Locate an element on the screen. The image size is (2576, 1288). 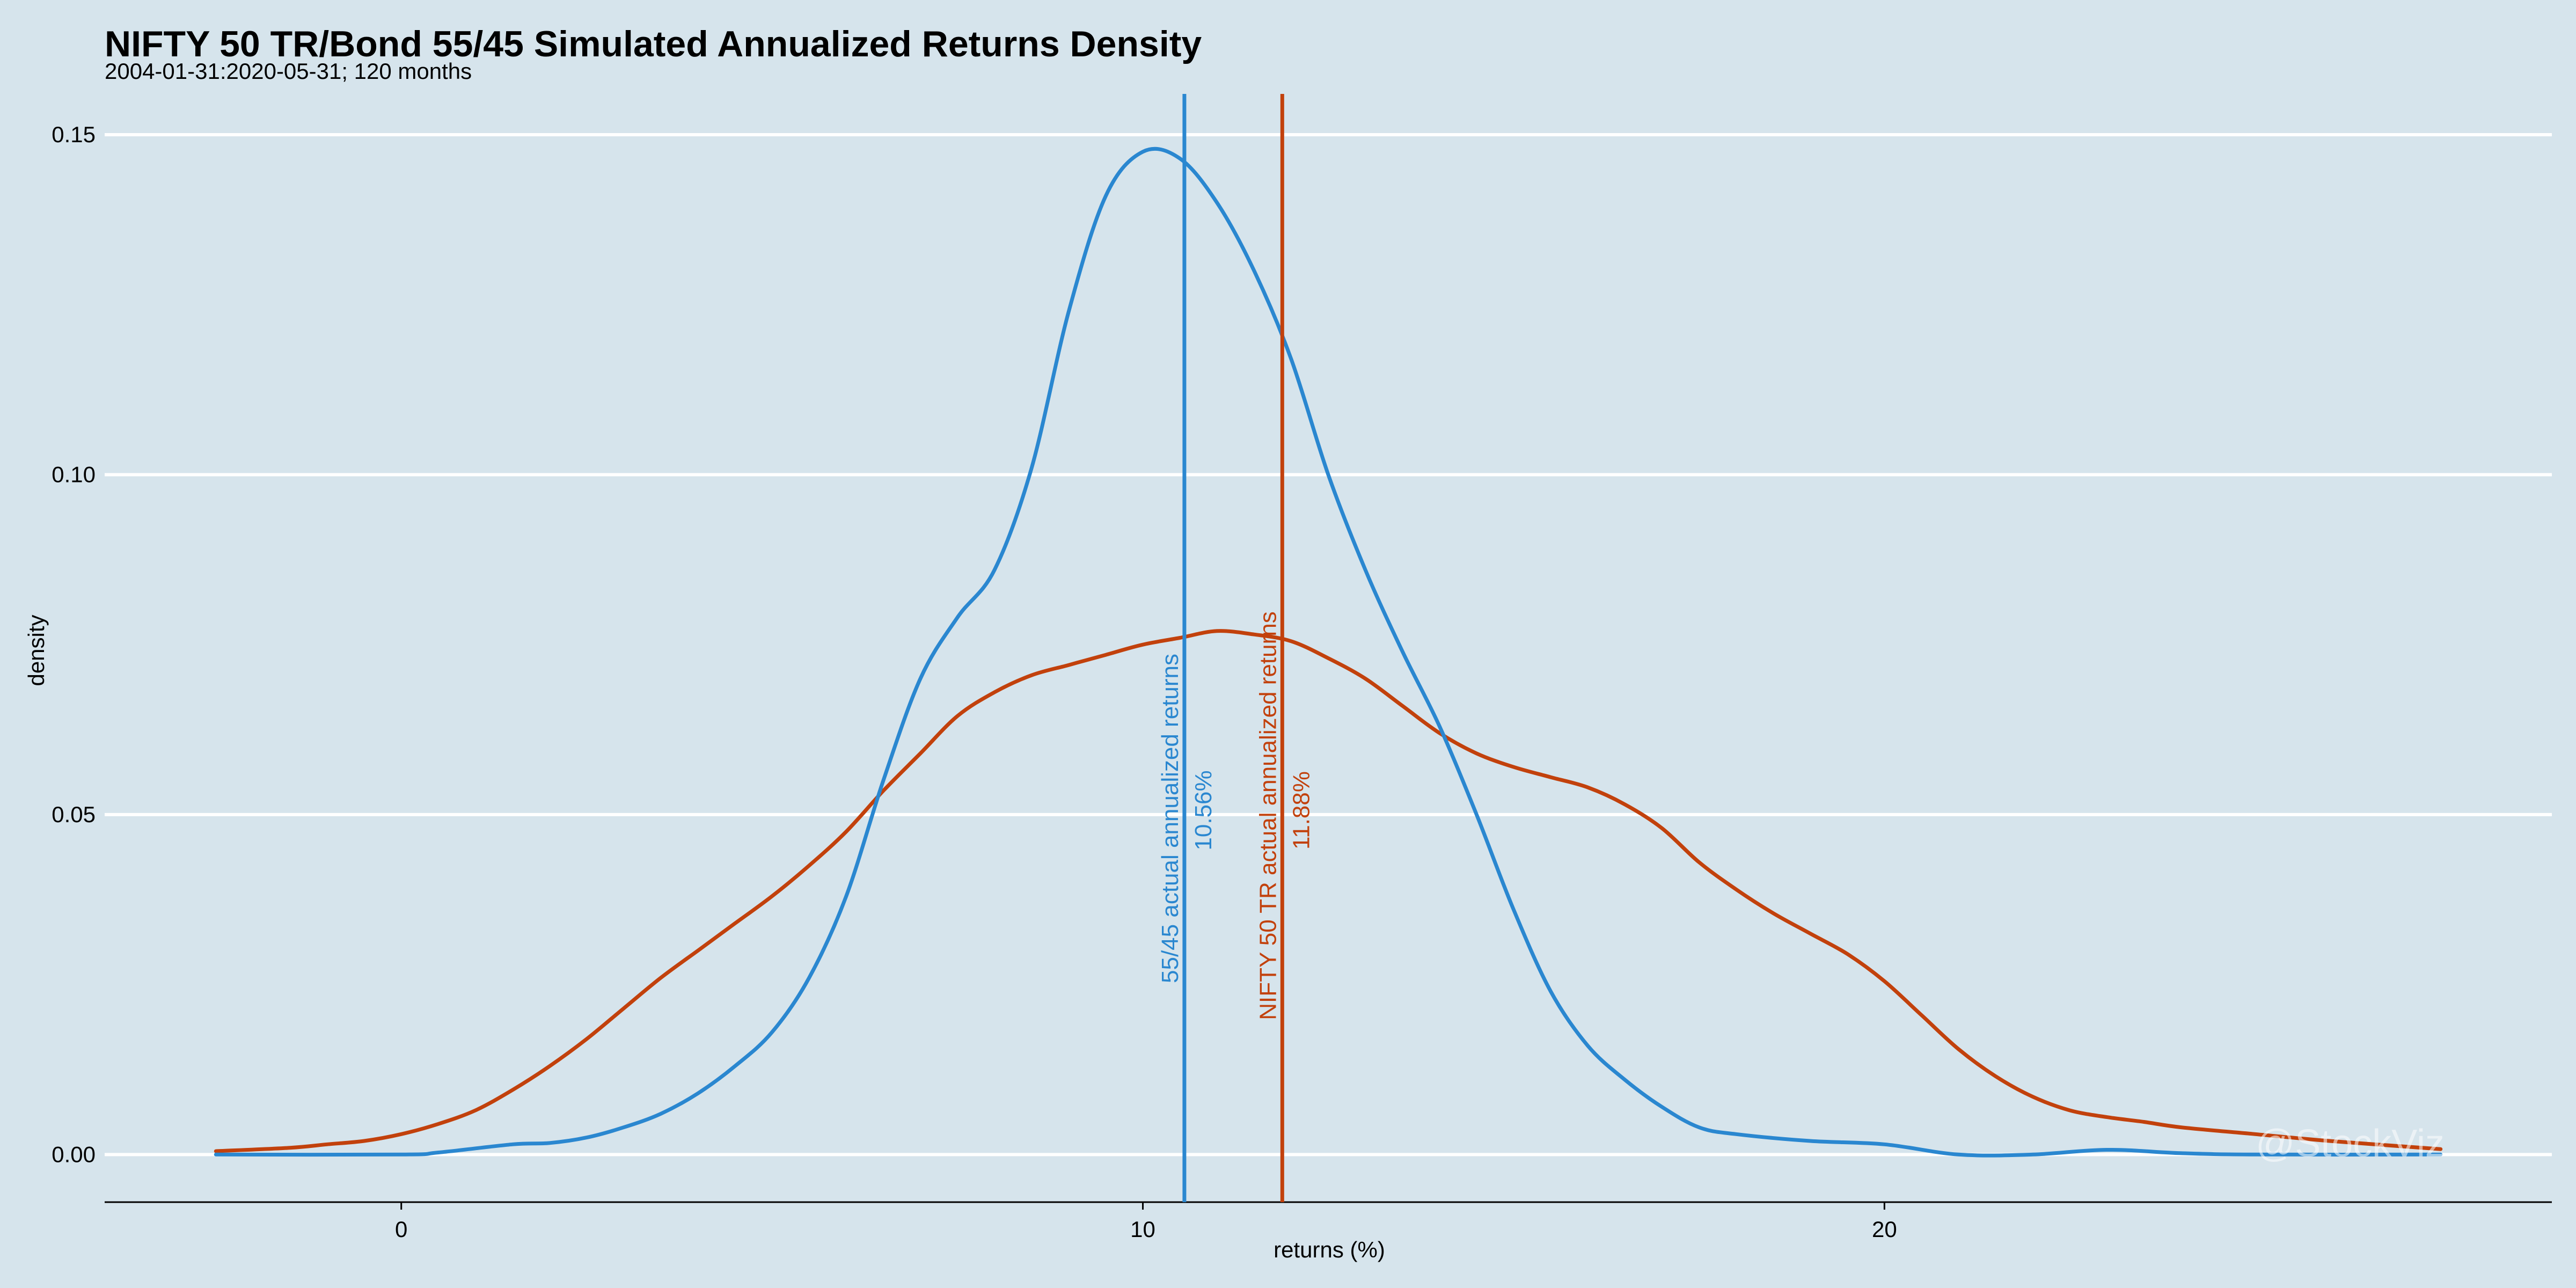
x-tick-label: 0 is located at coordinates (401, 1229).